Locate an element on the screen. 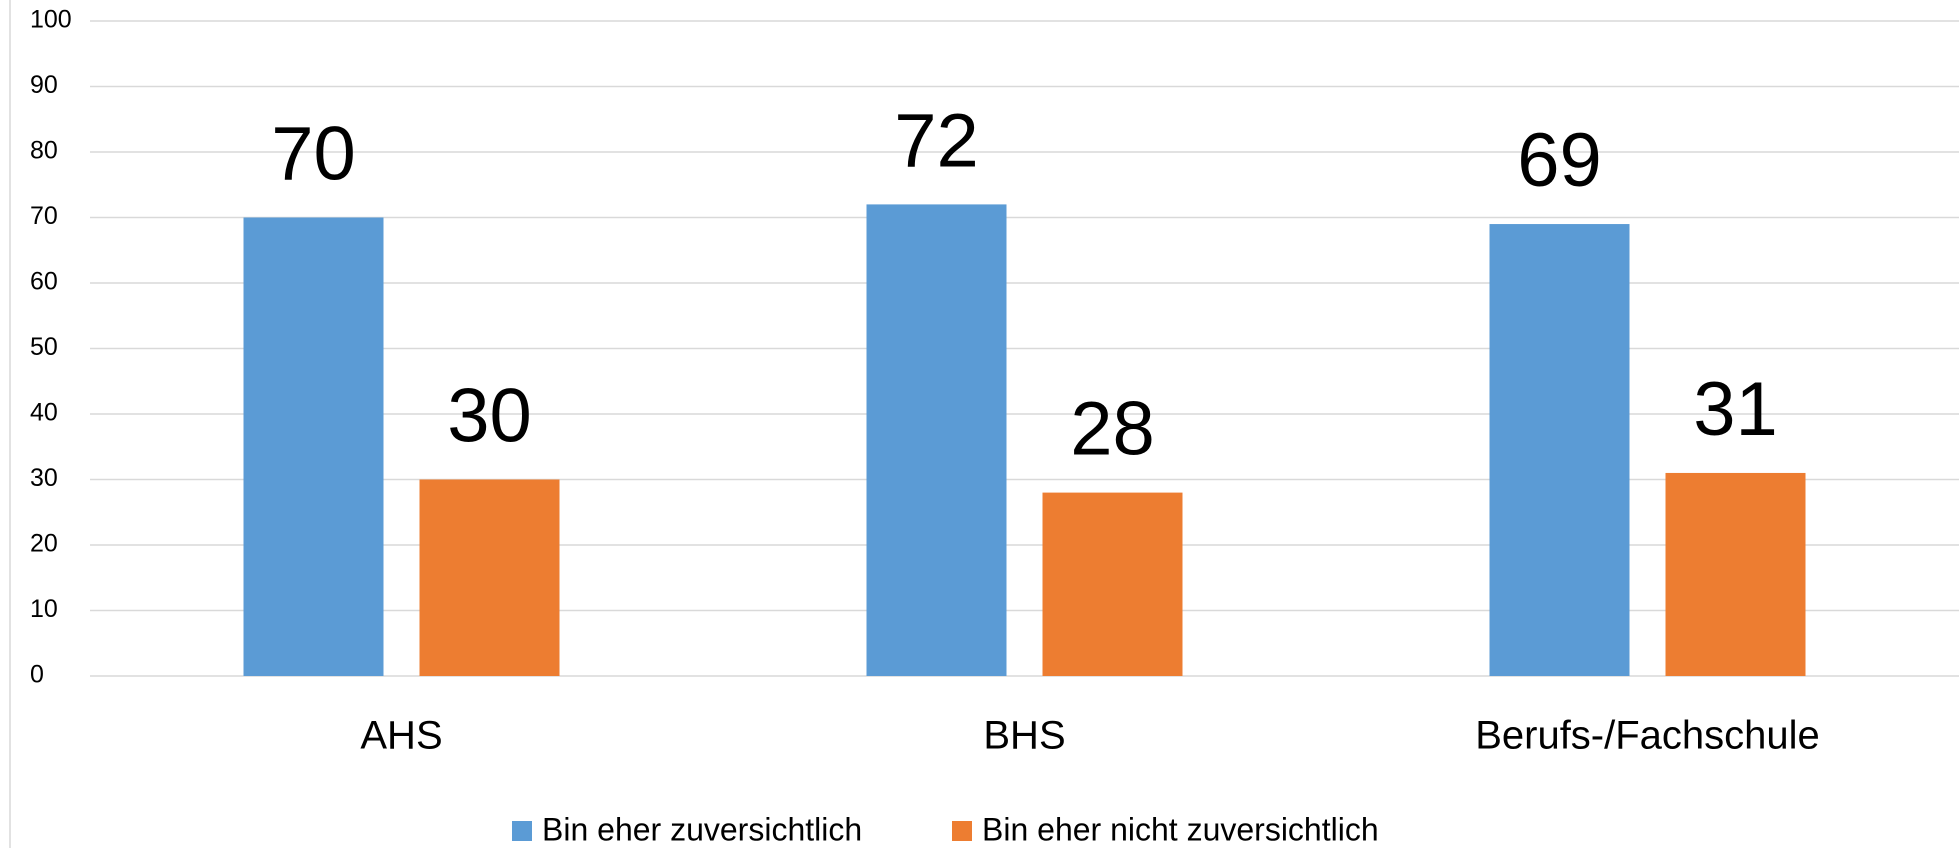  x-tick-label: Berufs-/Fachschule is located at coordinates (1647, 736).